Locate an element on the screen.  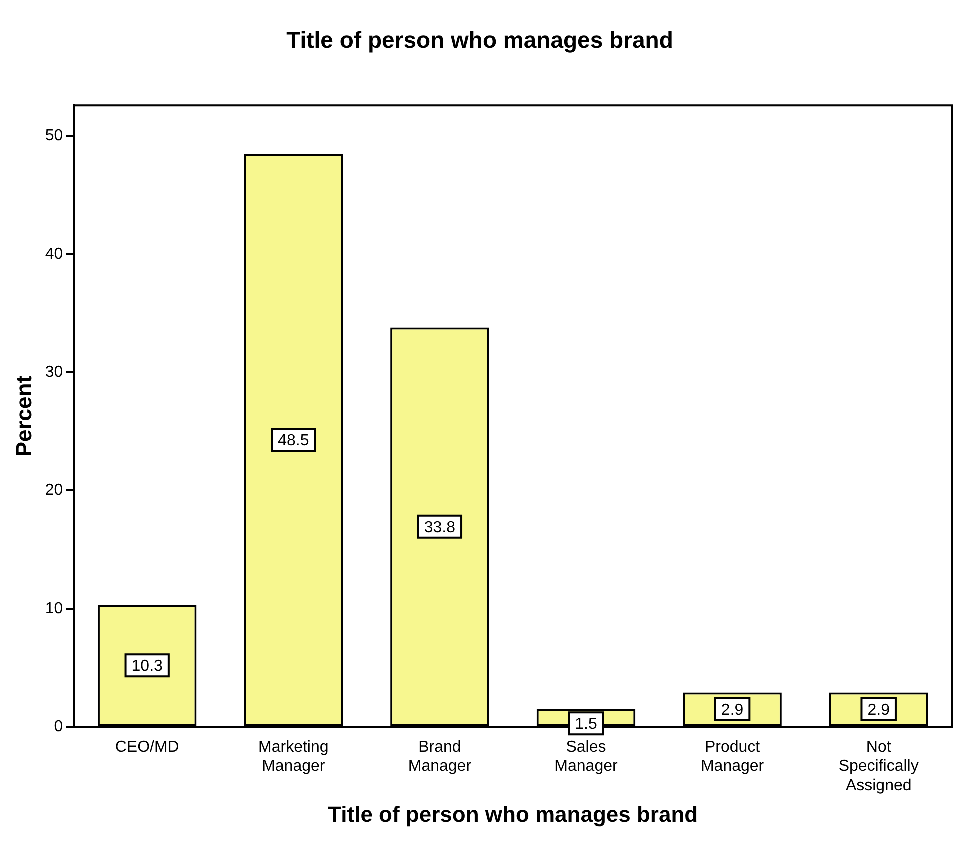
y-tick-label: 30 is located at coordinates (54, 372).